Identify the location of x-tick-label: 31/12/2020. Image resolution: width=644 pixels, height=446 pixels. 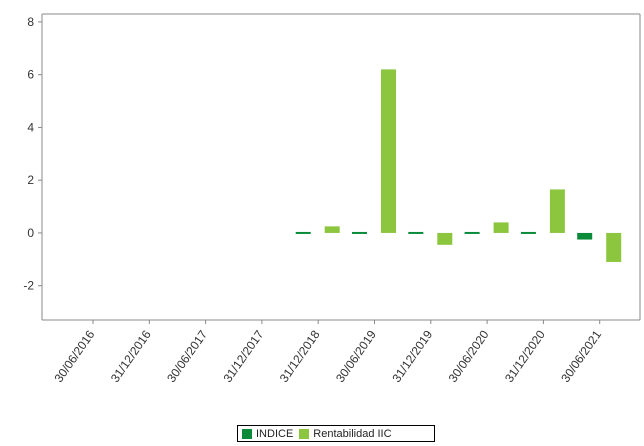
(525, 355).